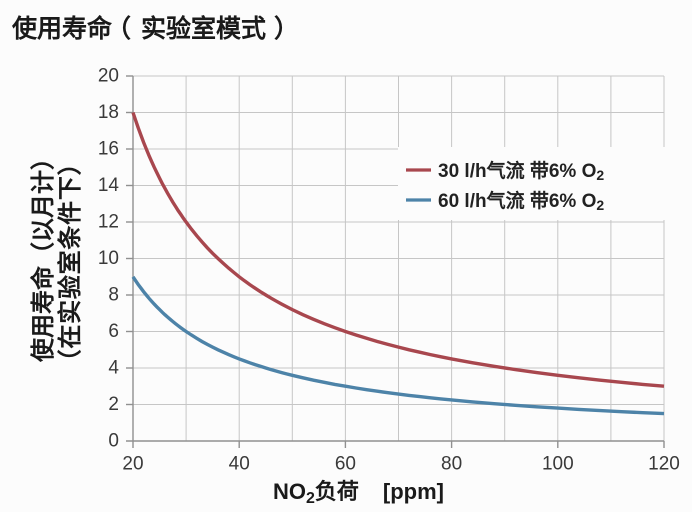 Image resolution: width=692 pixels, height=512 pixels. Describe the element at coordinates (113, 295) in the screenshot. I see `svg-text: 8` at that location.